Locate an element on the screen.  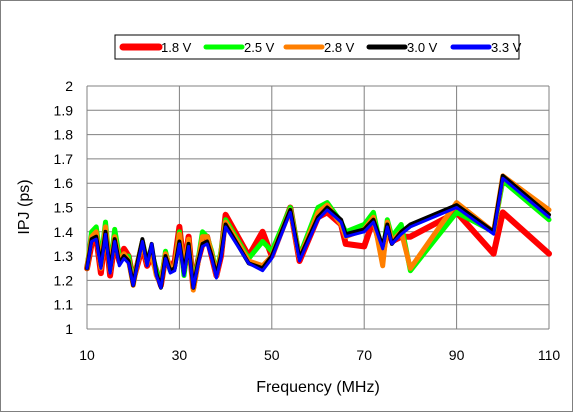
x-tick-label: 110 is located at coordinates (549, 355).